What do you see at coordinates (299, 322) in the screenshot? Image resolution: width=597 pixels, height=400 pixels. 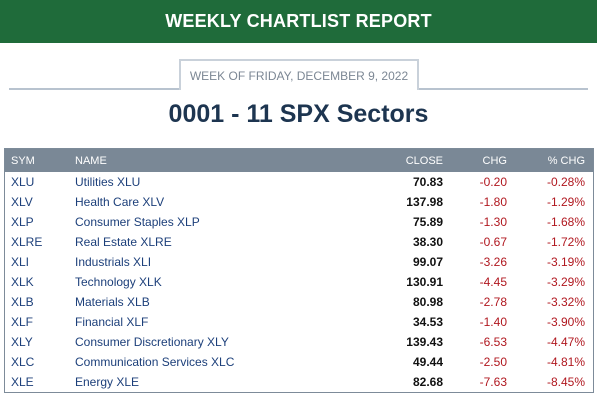 I see `table-row: XLF Financial XLF 34.53 -1.40 -3.90%` at bounding box center [299, 322].